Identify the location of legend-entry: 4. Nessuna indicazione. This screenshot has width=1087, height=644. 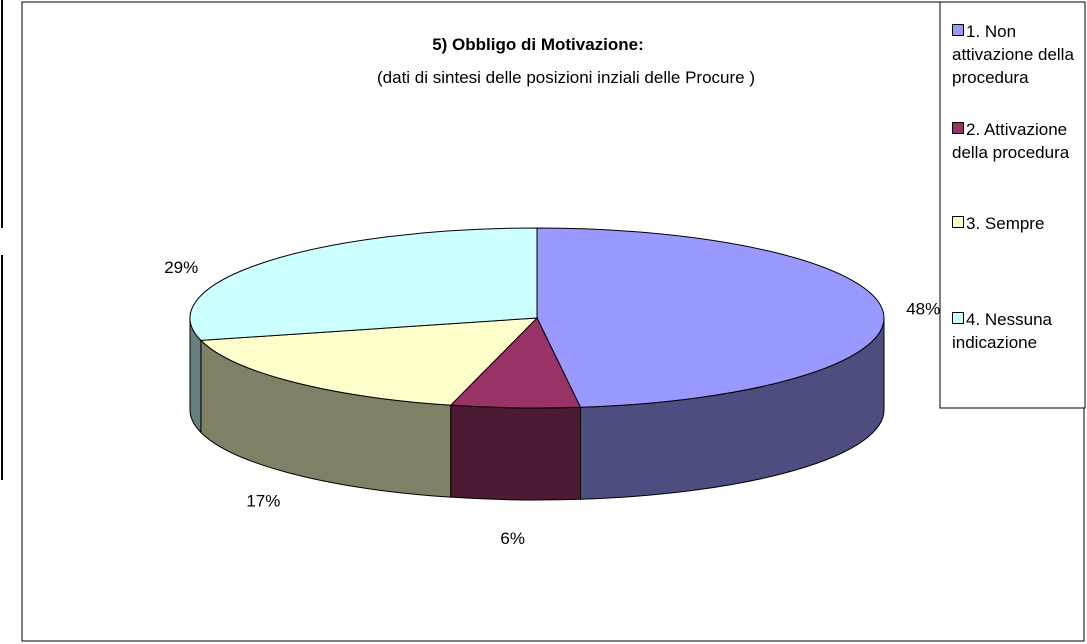
(1016, 331).